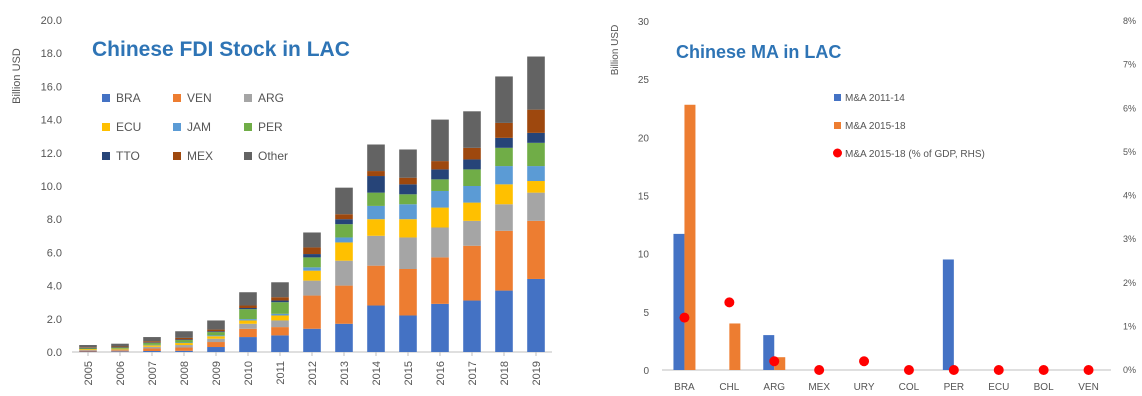 The height and width of the screenshot is (396, 1142). I want to click on legend-label-tto: TTO, so click(128, 156).